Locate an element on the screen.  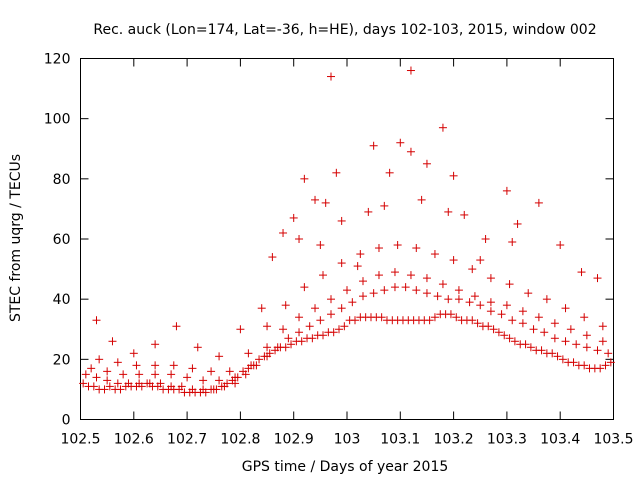
data-series is located at coordinates (406, 165).